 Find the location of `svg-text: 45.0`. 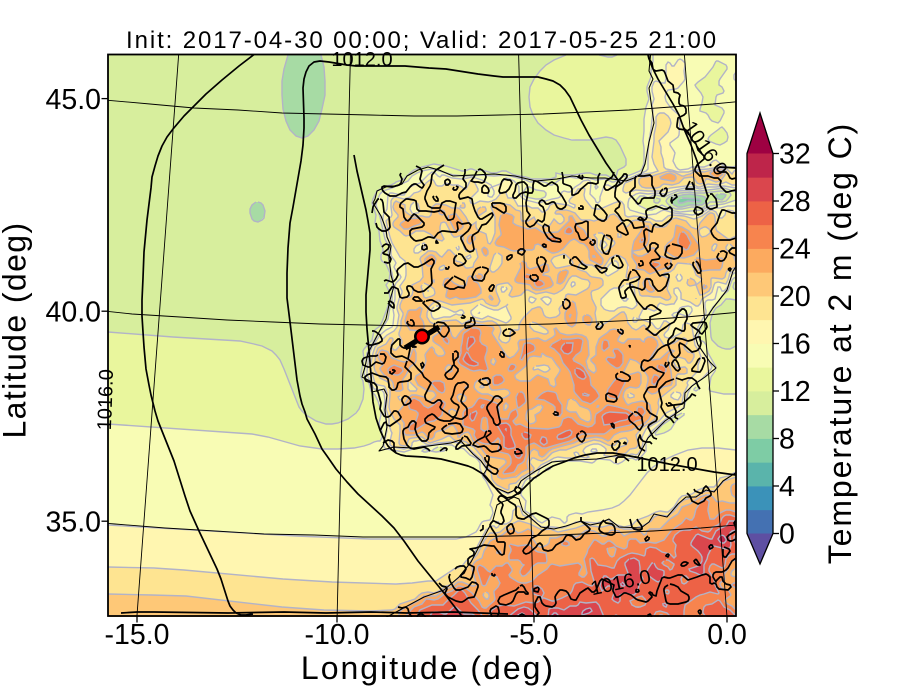

svg-text: 45.0 is located at coordinates (73, 100).